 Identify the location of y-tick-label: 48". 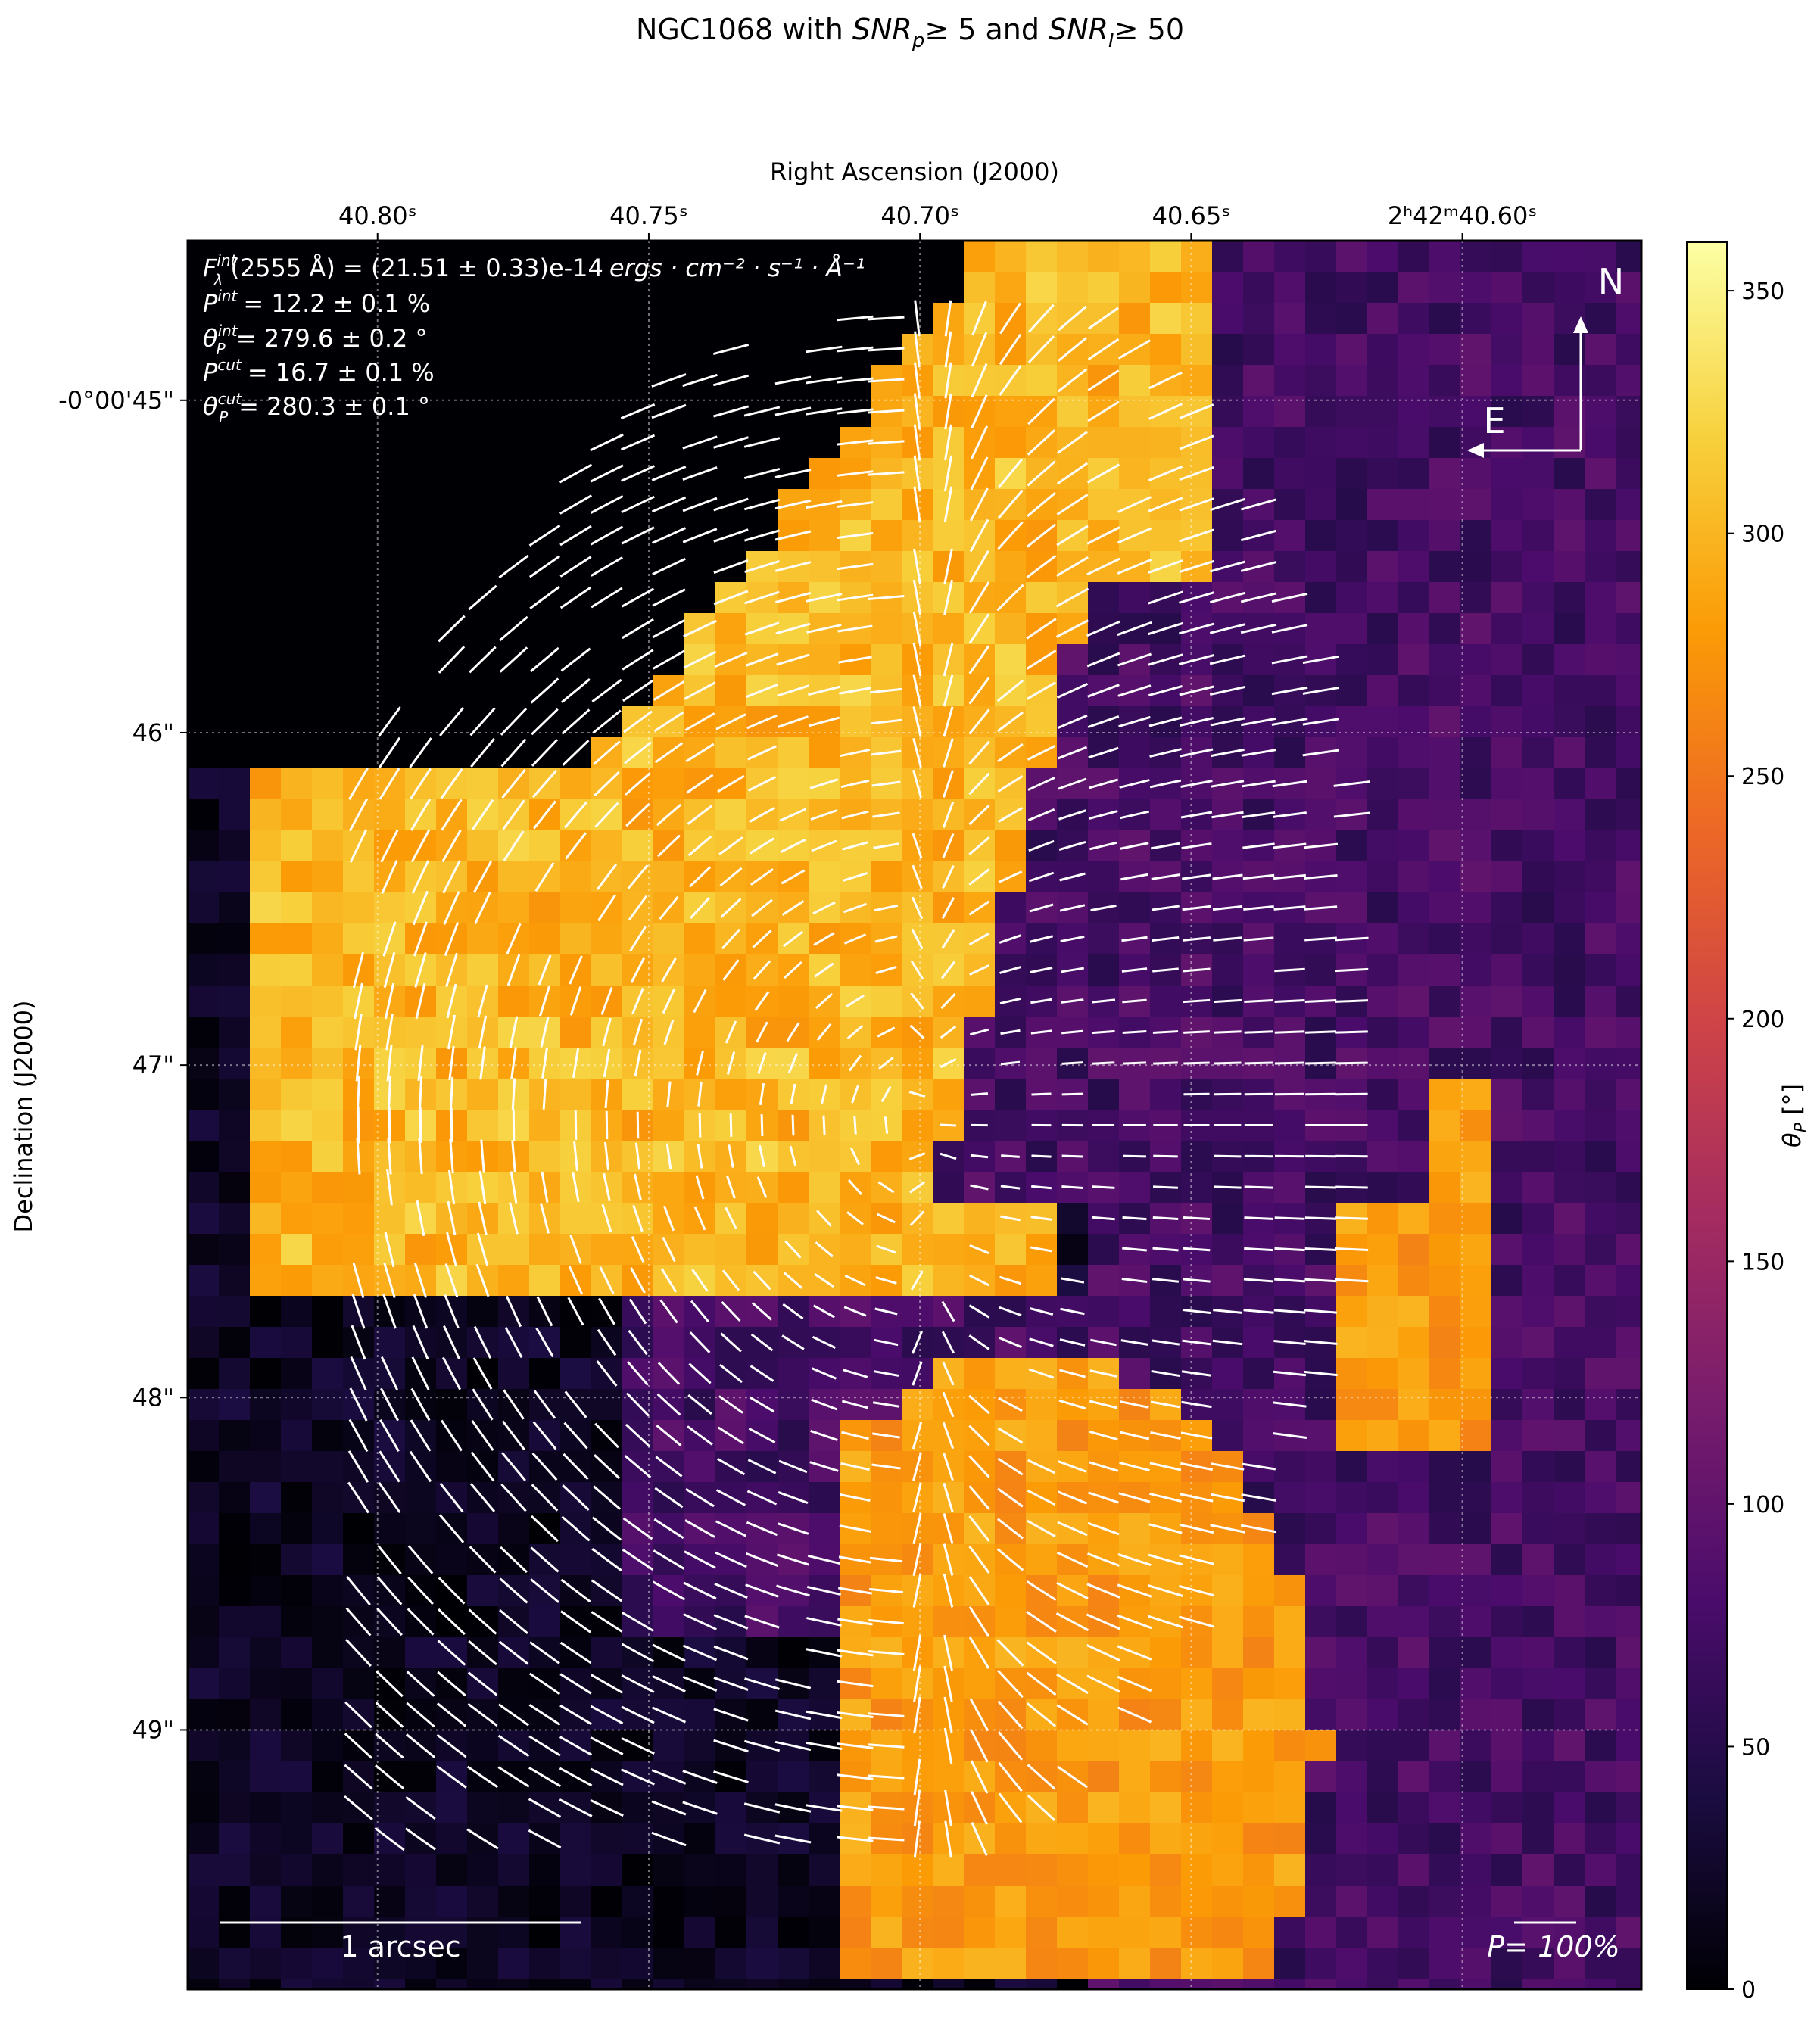
(153, 1398).